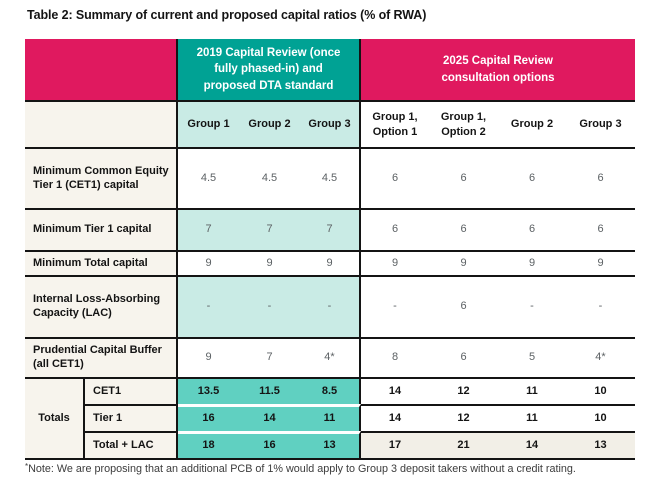  What do you see at coordinates (330, 229) in the screenshot?
I see `cell-min-tier1-2019-g3: 7` at bounding box center [330, 229].